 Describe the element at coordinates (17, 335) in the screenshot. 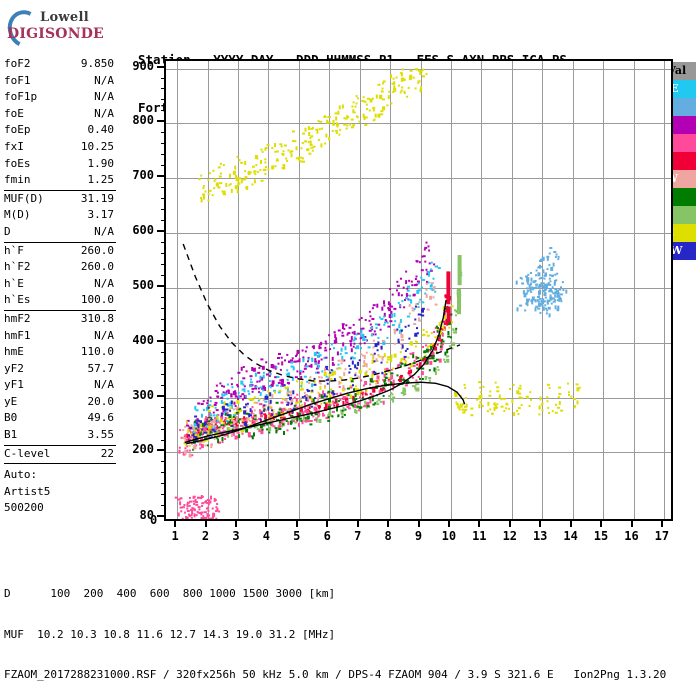

I see `param-key: hmF1` at that location.